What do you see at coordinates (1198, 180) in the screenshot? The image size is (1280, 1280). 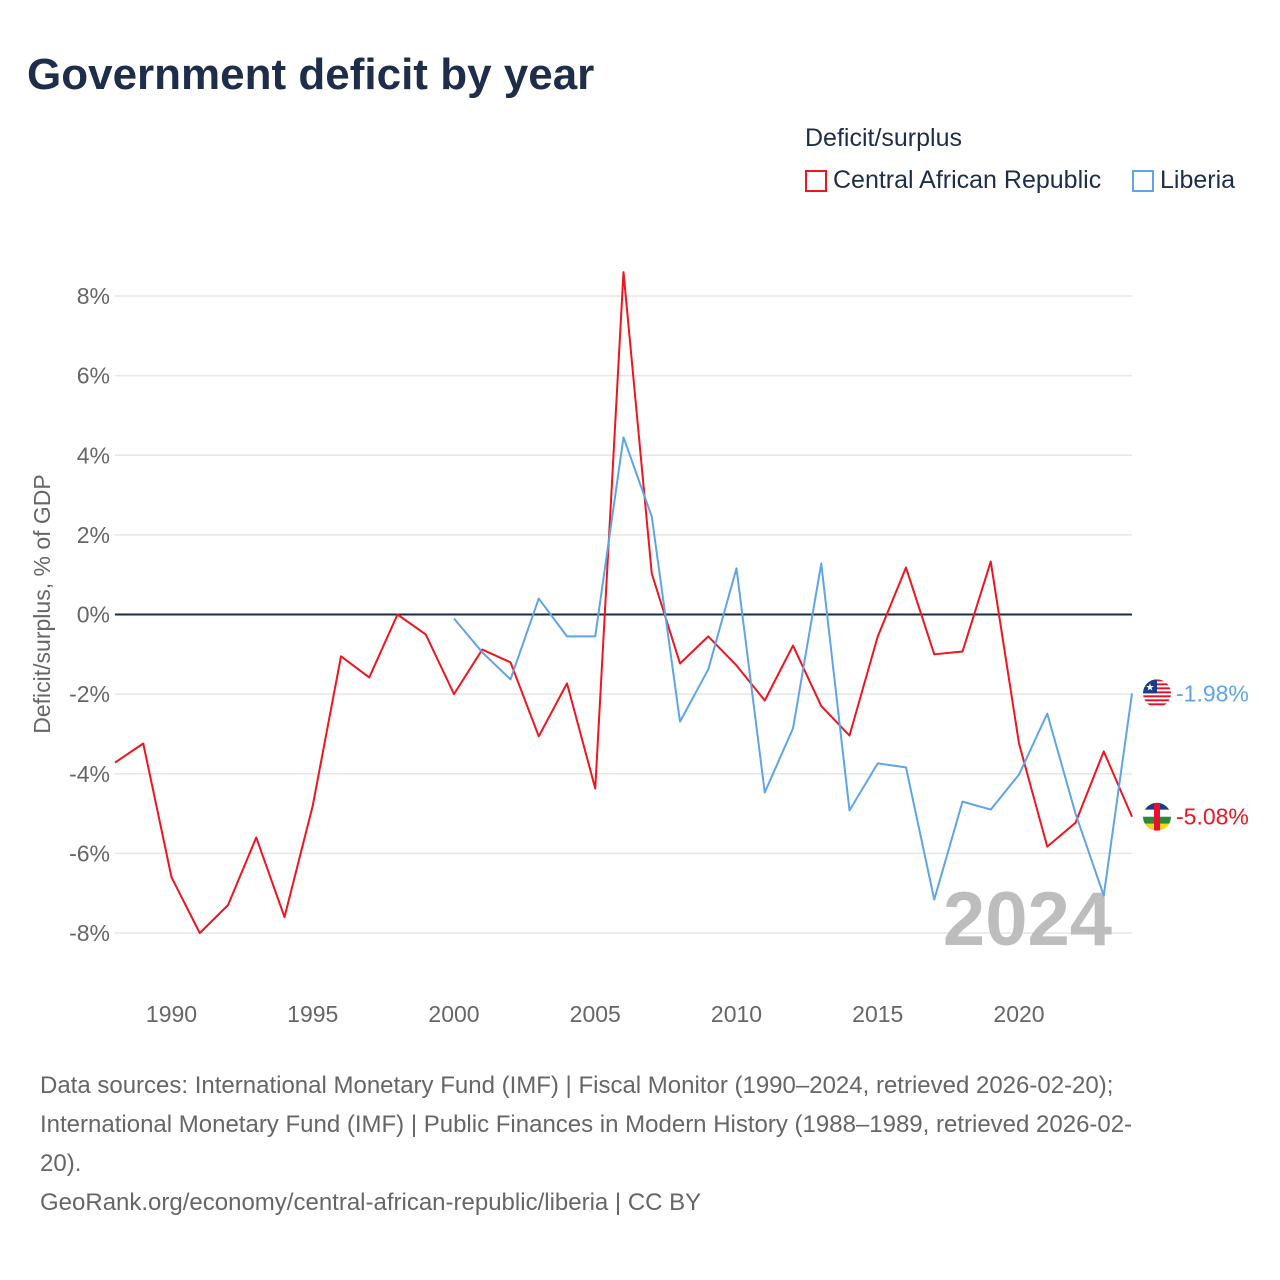 I see `legend-label-liberia: Liberia` at bounding box center [1198, 180].